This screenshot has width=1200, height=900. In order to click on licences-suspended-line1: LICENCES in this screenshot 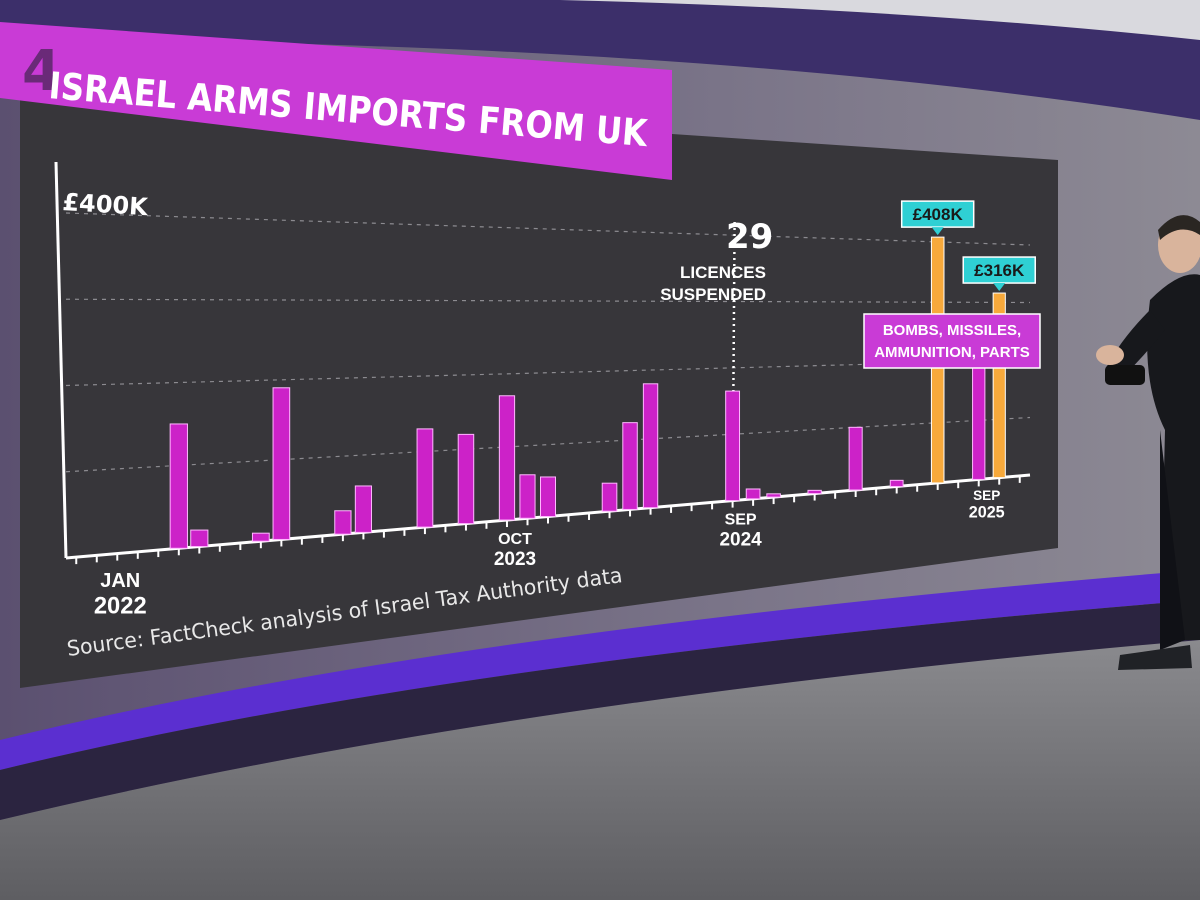, I will do `click(723, 272)`.